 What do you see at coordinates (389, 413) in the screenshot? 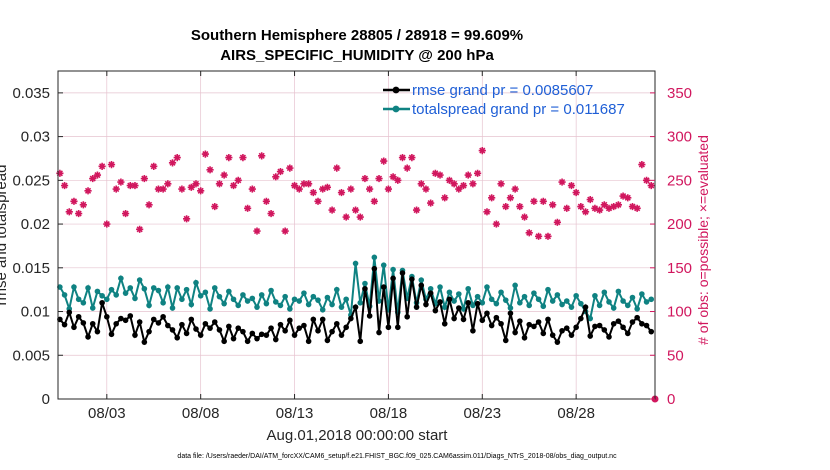
I see `x-tick-label: 08/18` at bounding box center [389, 413].